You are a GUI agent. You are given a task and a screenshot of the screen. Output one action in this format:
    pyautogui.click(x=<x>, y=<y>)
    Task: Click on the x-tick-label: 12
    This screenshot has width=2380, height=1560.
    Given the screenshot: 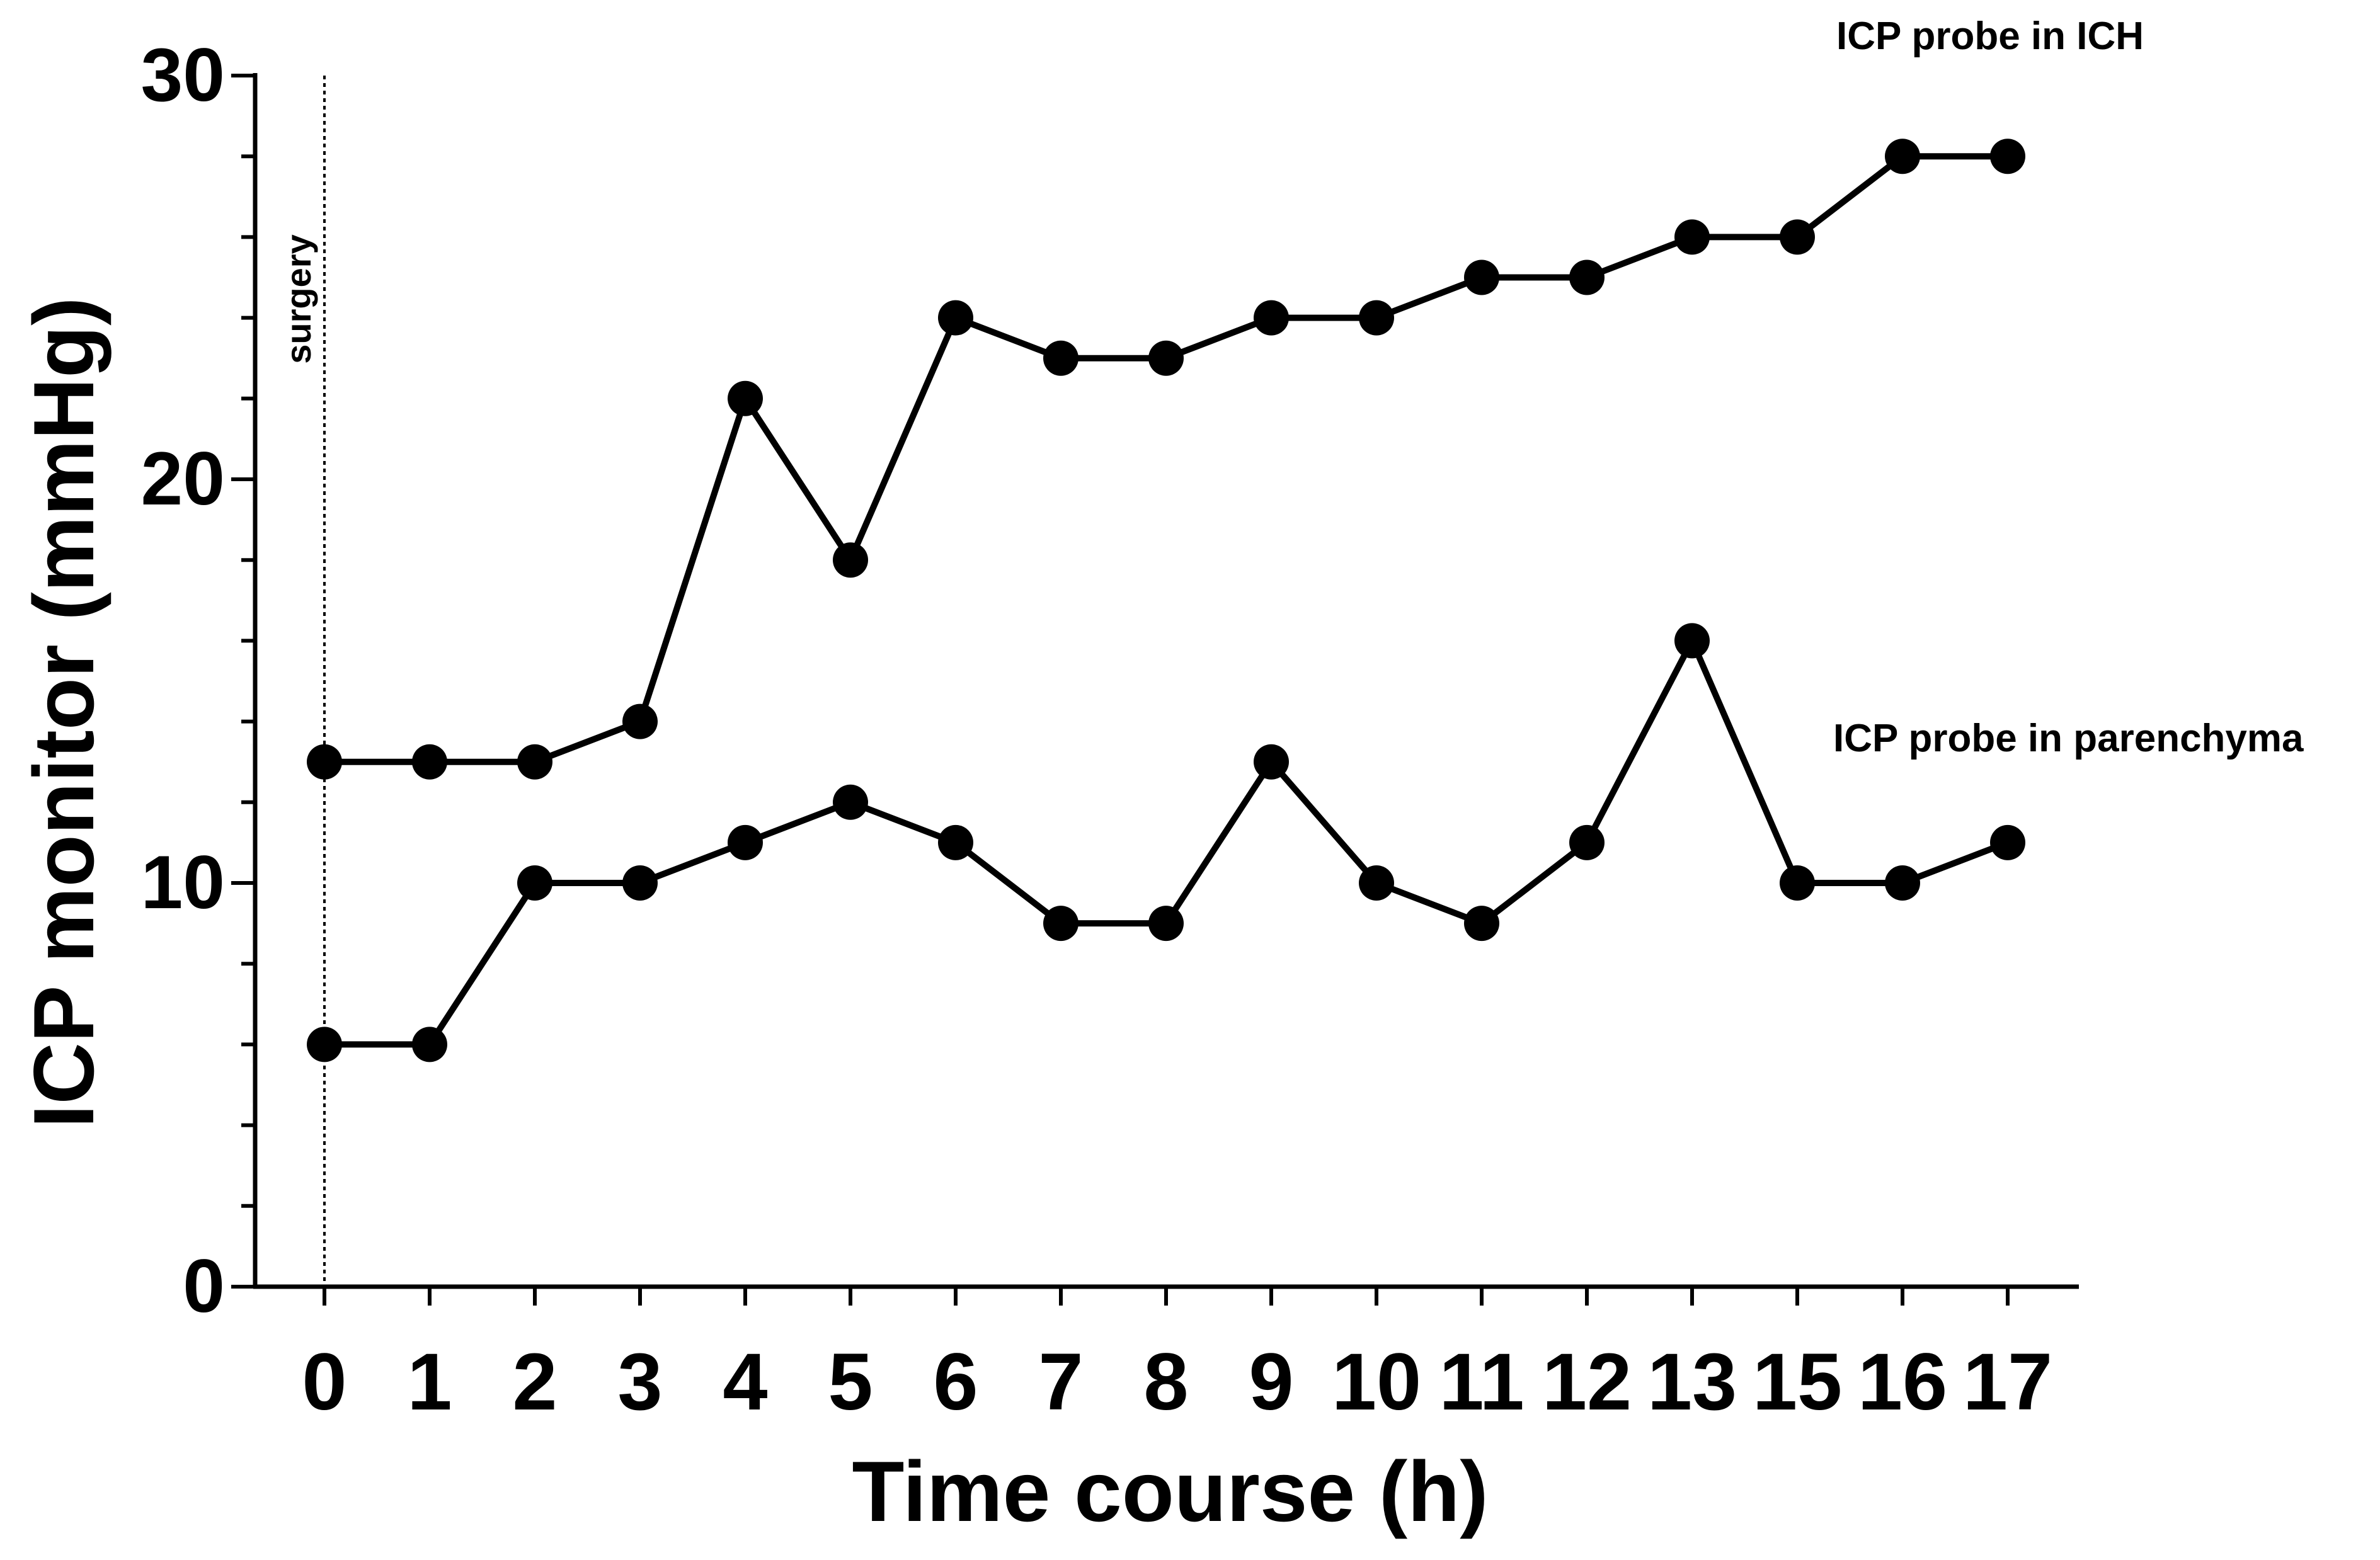 What is the action you would take?
    pyautogui.click(x=1587, y=1382)
    